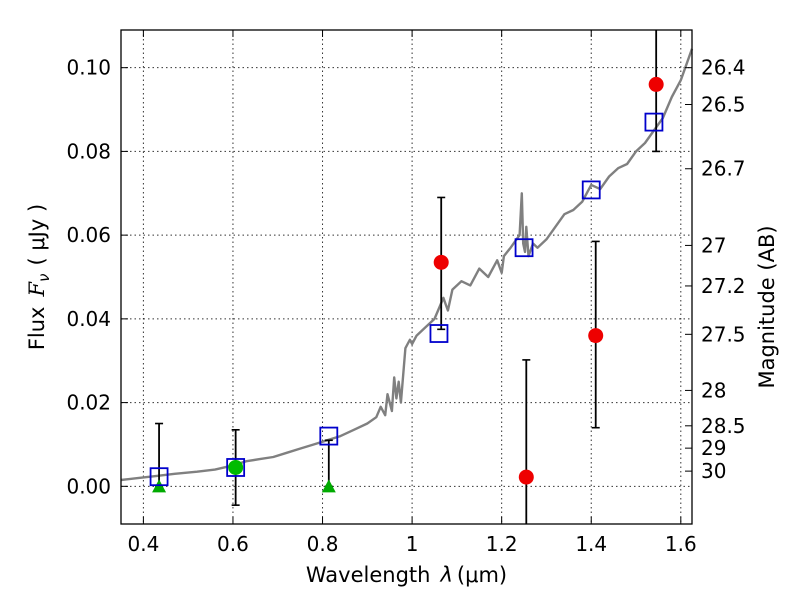 Image resolution: width=800 pixels, height=600 pixels. I want to click on y-axis-label: FluxFν( μJy ), so click(39, 277).